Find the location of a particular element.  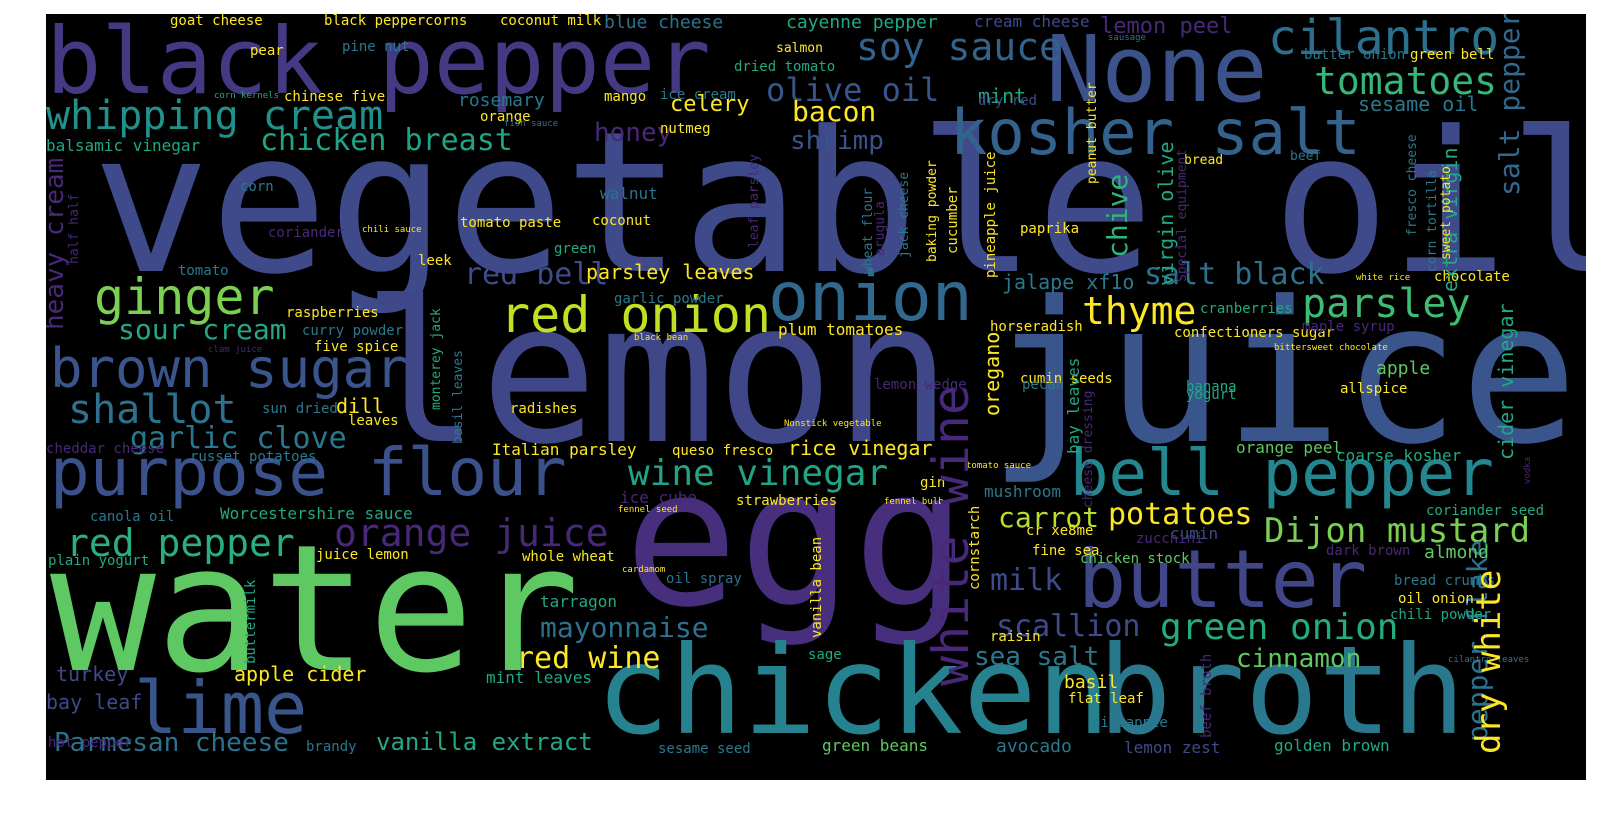

word: monterey jack is located at coordinates (436, 359).